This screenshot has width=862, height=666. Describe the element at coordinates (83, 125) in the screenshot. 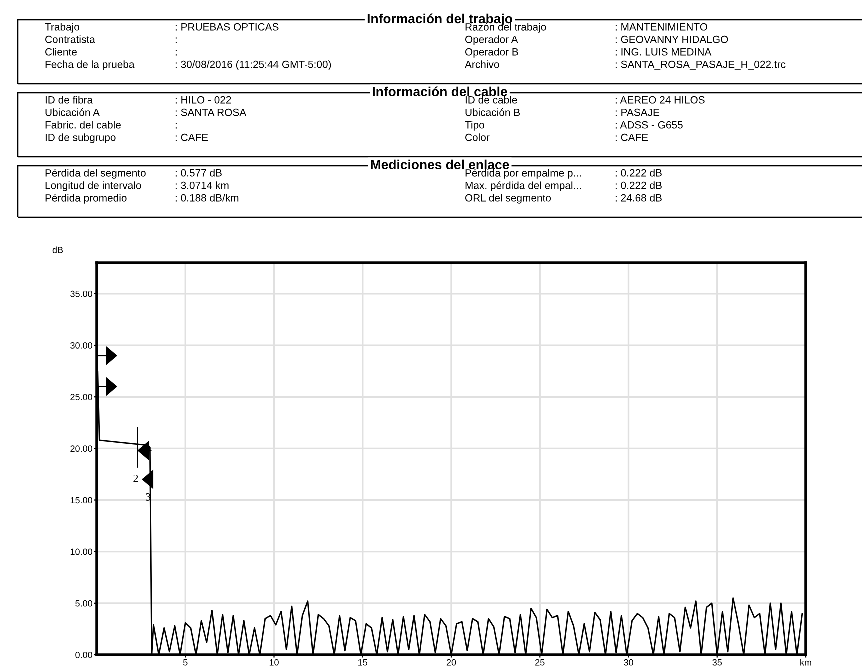

I see `text: Fabric. del cable` at that location.